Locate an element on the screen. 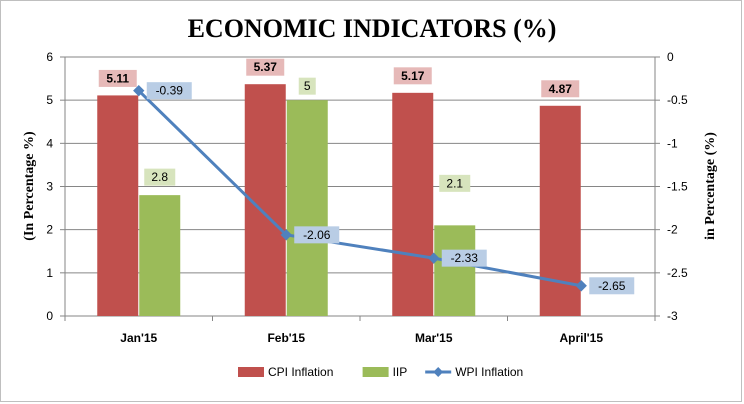  data-label-iip: 2.1 is located at coordinates (454, 183).